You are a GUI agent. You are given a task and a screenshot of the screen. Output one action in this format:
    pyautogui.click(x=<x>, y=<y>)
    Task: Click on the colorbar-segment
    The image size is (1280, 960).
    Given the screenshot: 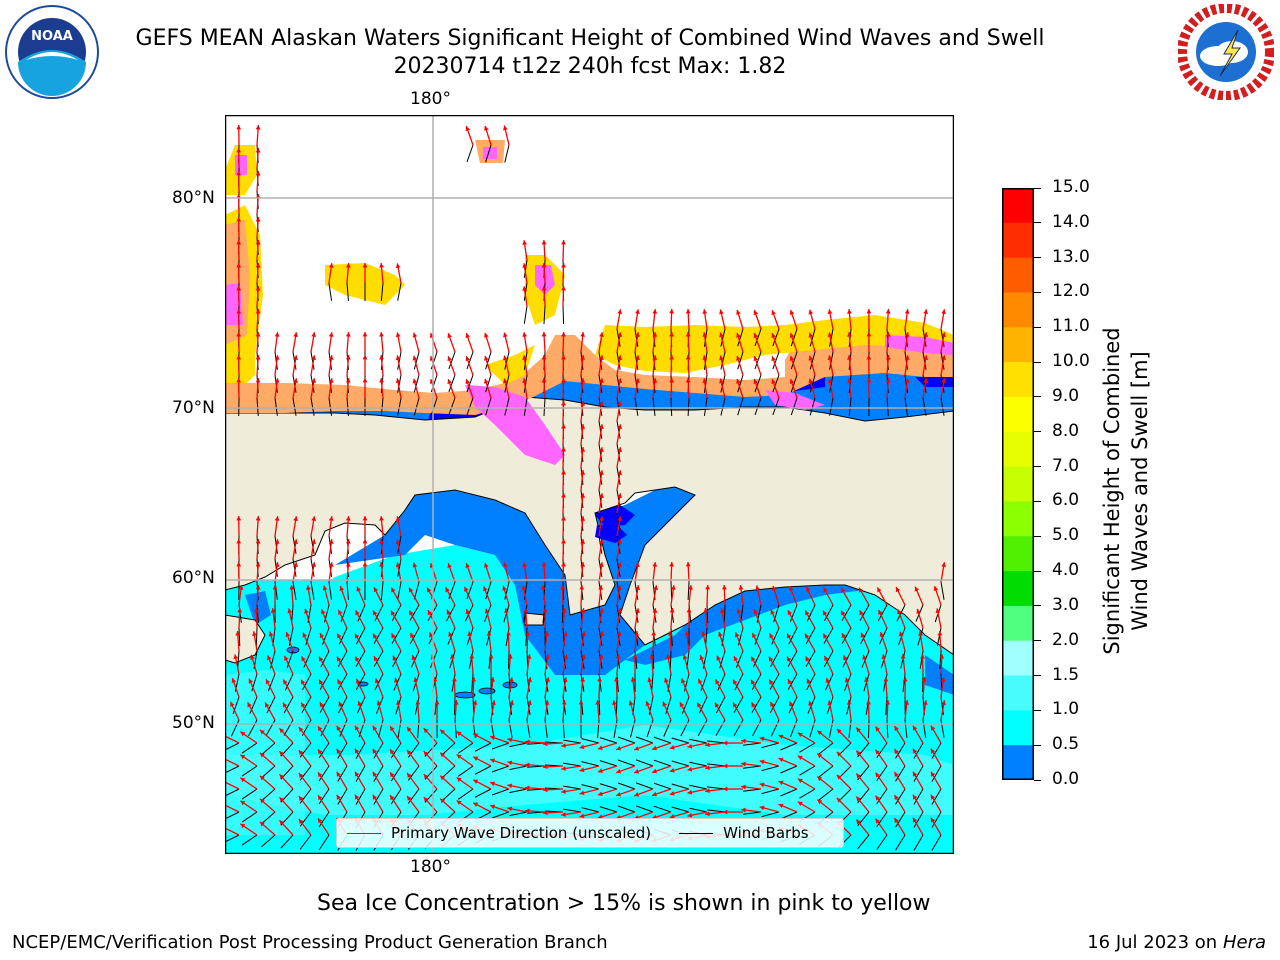 What is the action you would take?
    pyautogui.click(x=1018, y=380)
    